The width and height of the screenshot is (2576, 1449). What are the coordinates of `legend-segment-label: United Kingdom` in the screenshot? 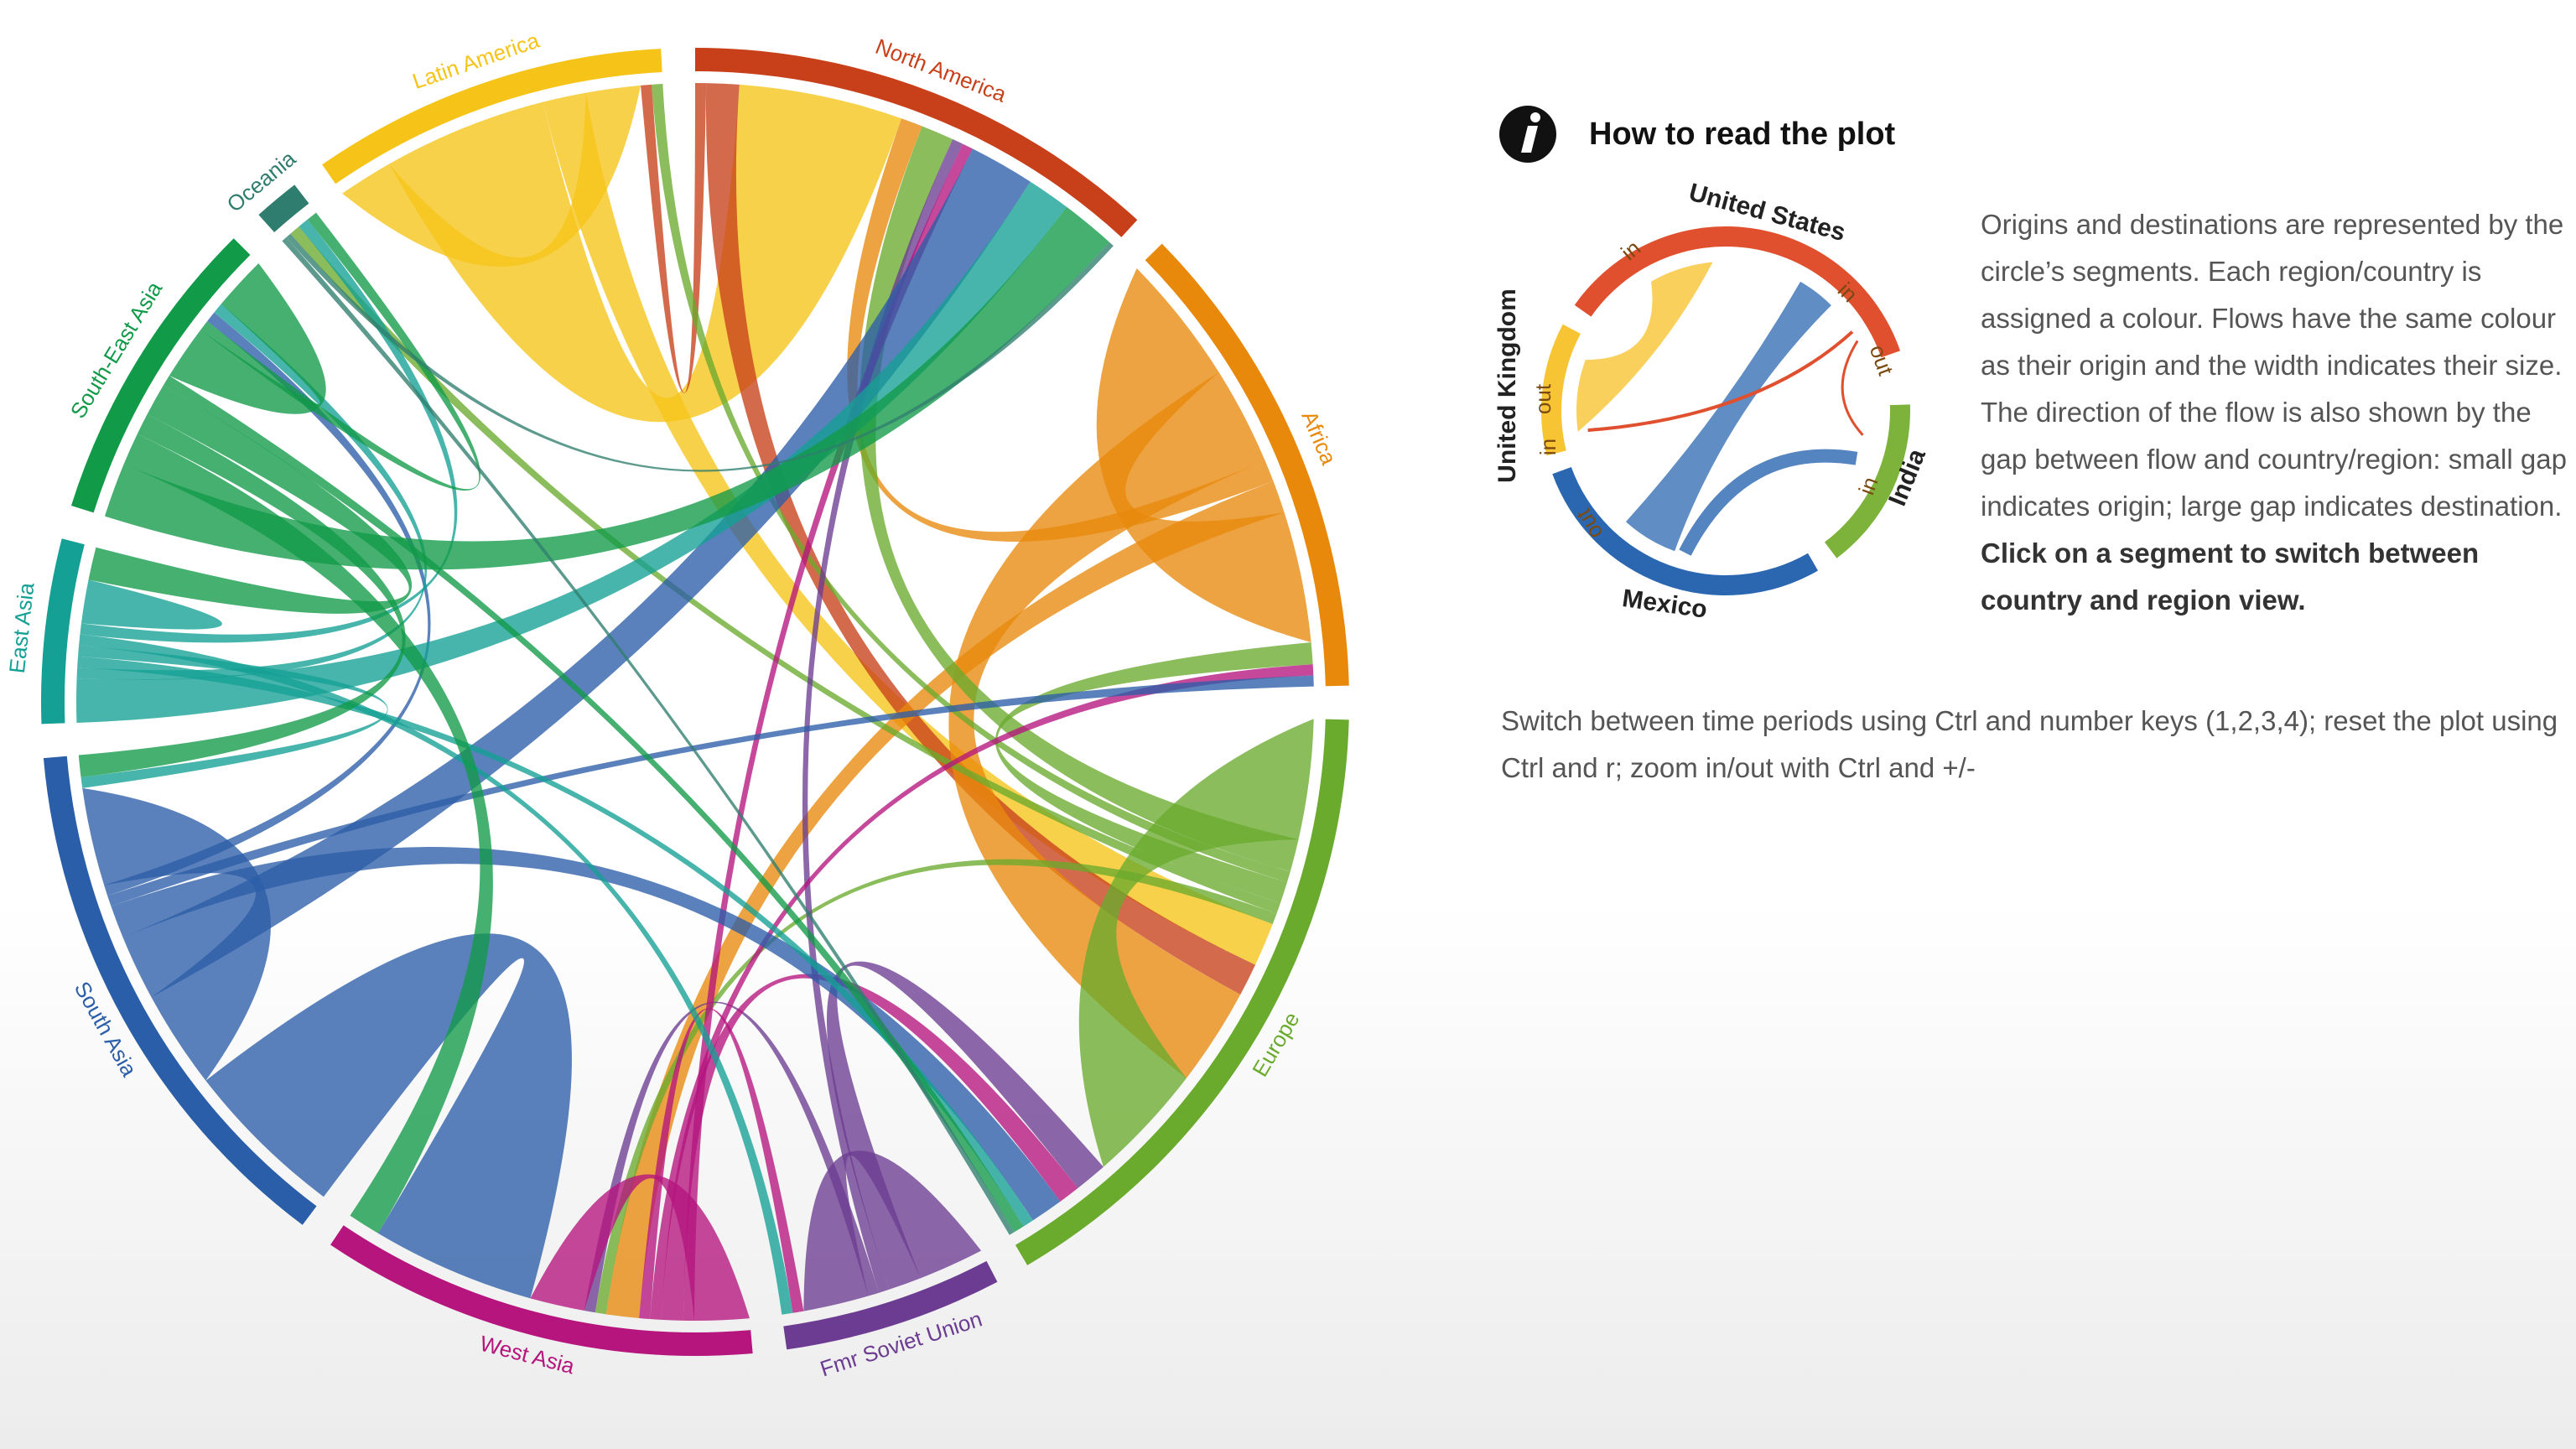 It's located at (1507, 385).